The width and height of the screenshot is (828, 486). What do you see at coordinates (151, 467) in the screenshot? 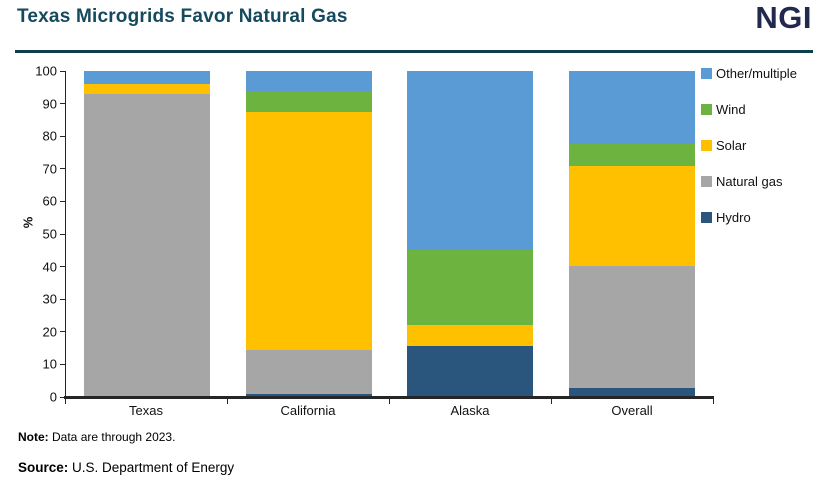
I see `source-text: U.S. Department of Energy` at bounding box center [151, 467].